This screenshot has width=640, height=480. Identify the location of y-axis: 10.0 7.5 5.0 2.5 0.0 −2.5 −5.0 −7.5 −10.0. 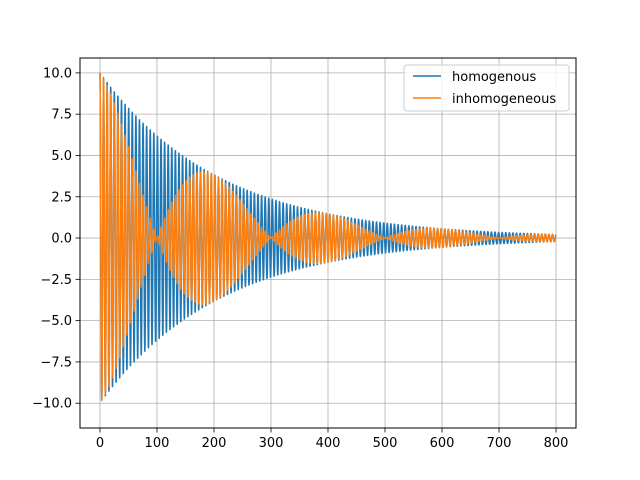
(56, 239).